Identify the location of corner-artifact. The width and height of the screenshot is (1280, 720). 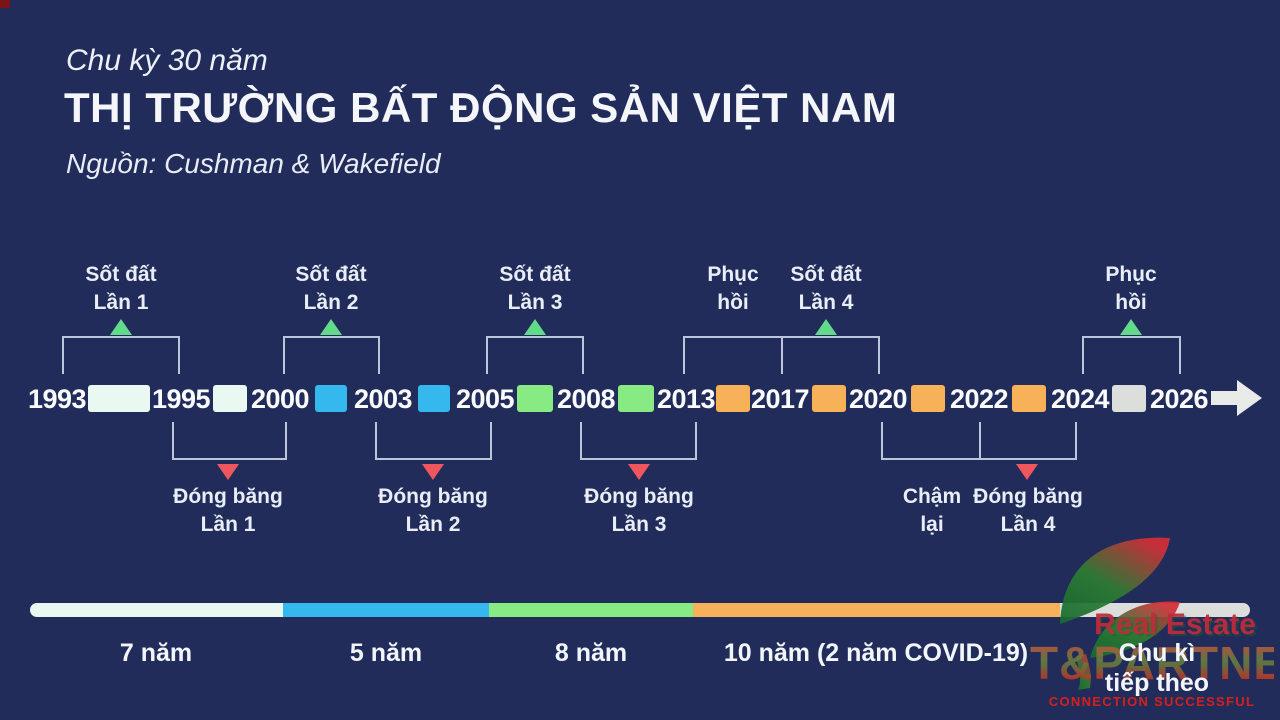
(5, 4).